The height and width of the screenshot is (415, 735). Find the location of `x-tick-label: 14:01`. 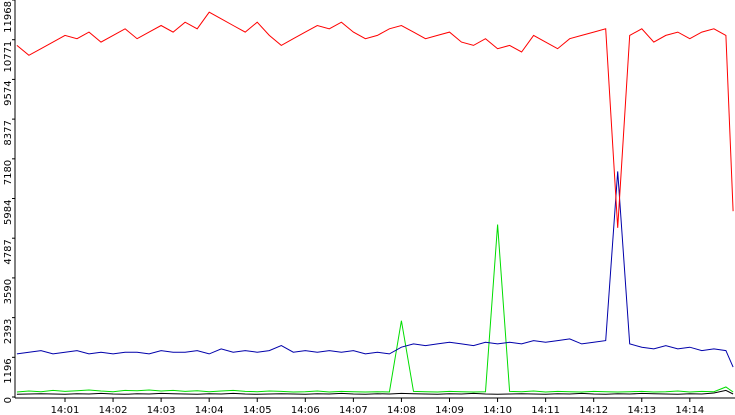

x-tick-label: 14:01 is located at coordinates (65, 410).